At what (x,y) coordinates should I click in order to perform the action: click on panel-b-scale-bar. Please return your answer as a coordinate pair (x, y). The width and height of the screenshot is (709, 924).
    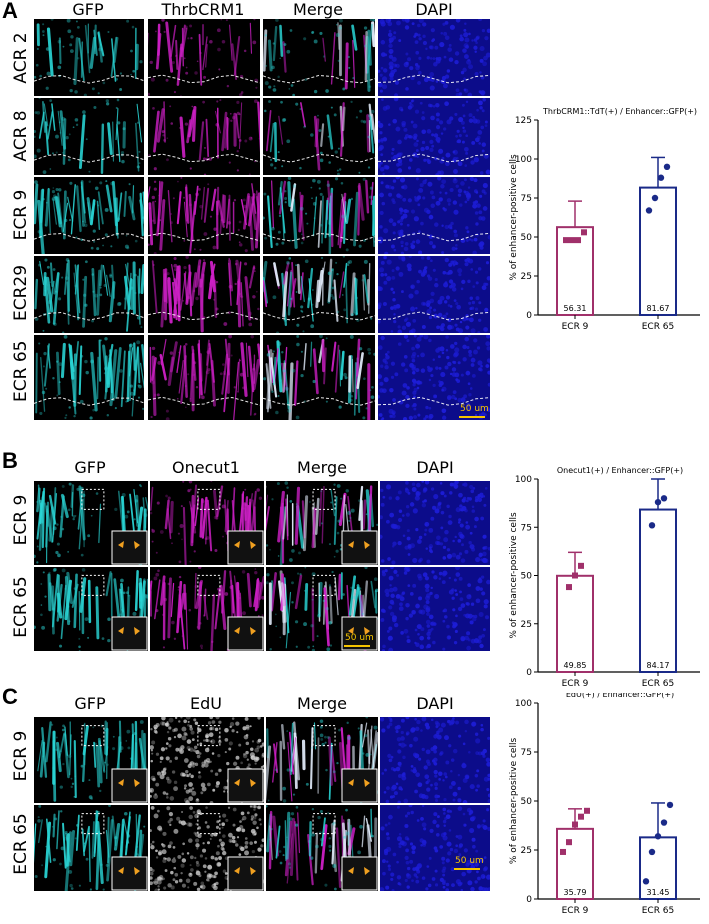
    Looking at the image, I should click on (357, 646).